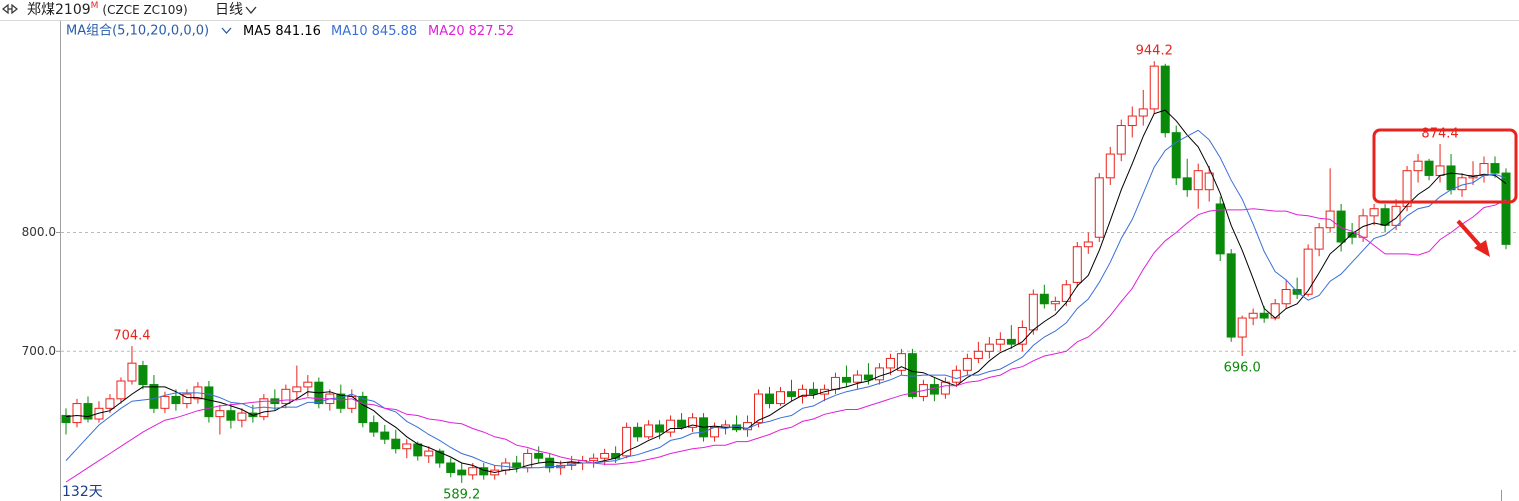 The height and width of the screenshot is (501, 1519). I want to click on header-title: 郑煤2109M (CZCE ZC109), so click(107, 10).